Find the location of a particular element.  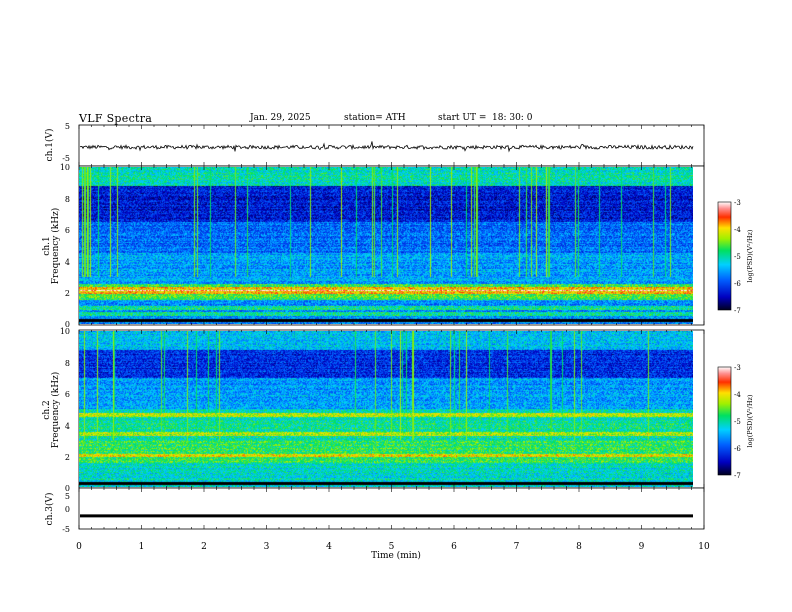

ch1-cbar-tick--5: -5 is located at coordinates (737, 257).